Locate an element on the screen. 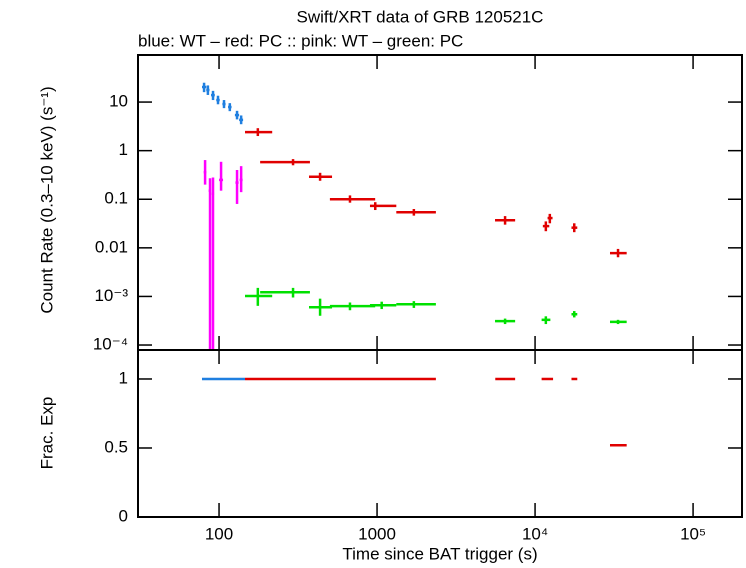  x-tick-label: 100 is located at coordinates (219, 533).